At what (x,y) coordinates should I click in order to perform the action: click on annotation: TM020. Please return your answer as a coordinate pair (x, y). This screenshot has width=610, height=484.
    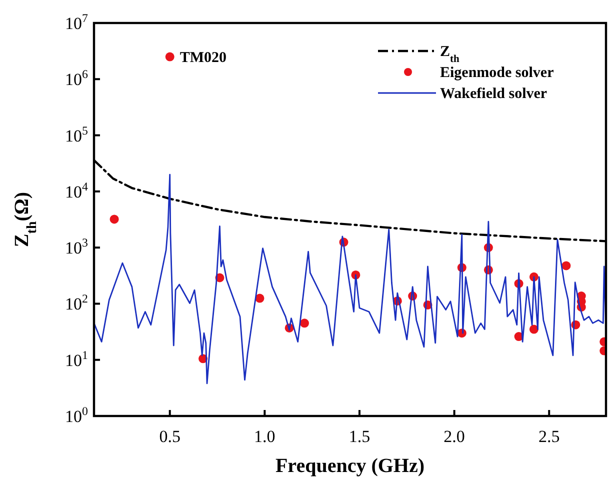
    Looking at the image, I should click on (203, 58).